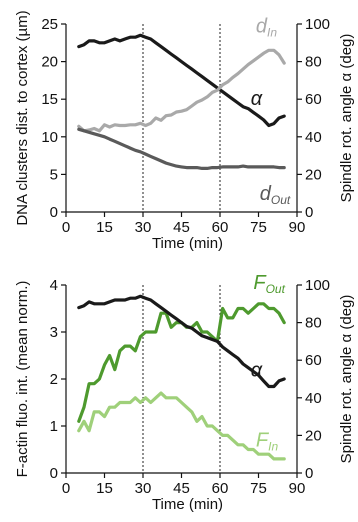  I want to click on series-label-F_In: FIn, so click(267, 442).